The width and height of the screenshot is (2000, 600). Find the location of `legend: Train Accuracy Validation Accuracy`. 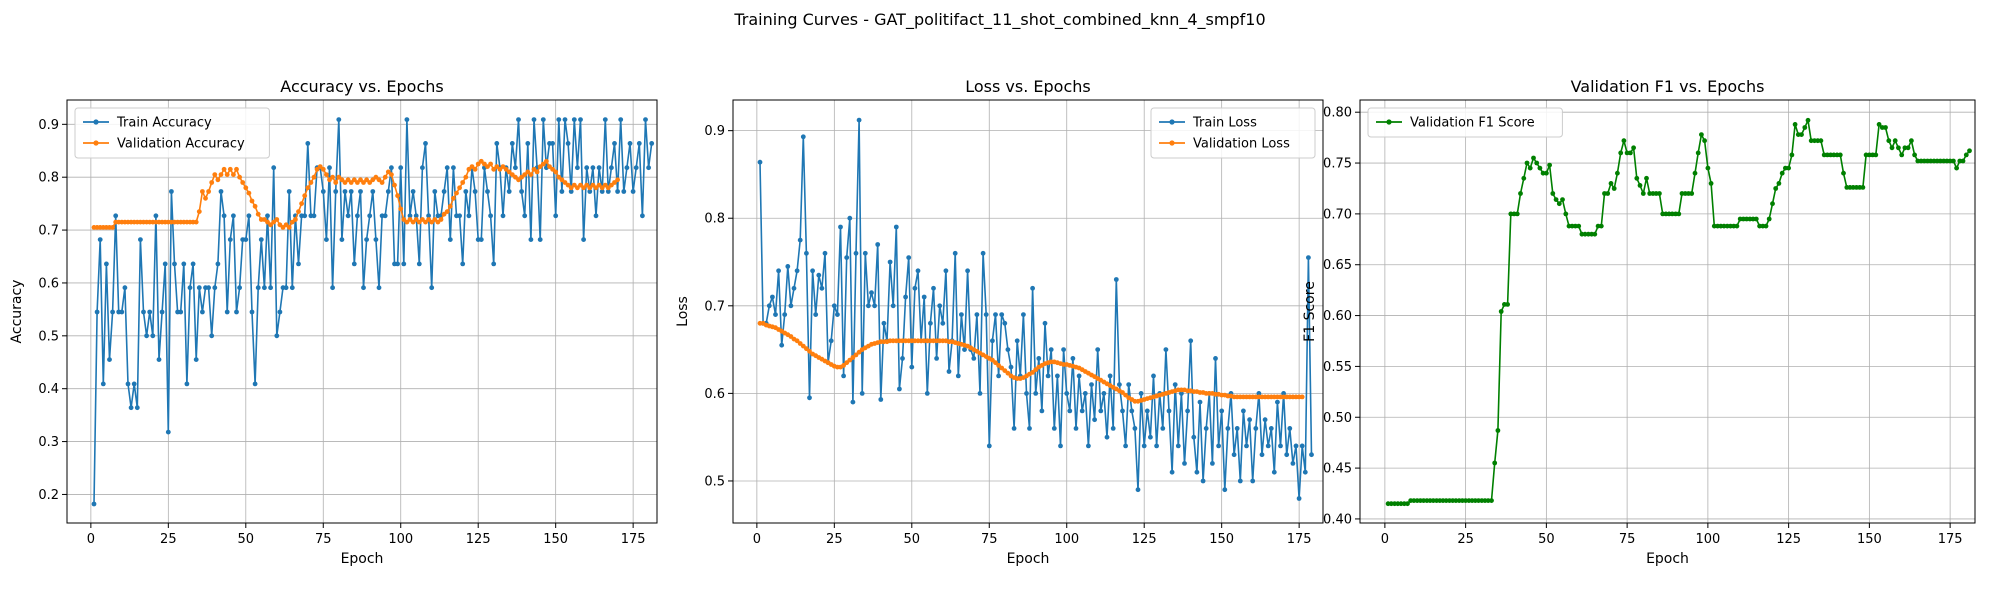

legend: Train Accuracy Validation Accuracy is located at coordinates (172, 133).